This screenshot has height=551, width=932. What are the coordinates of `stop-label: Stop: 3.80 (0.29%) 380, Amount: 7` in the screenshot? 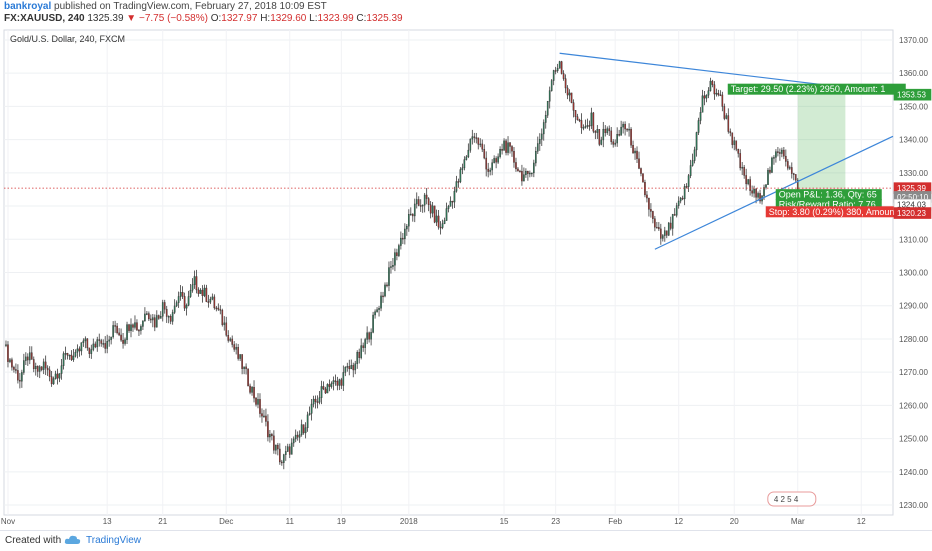 It's located at (847, 212).